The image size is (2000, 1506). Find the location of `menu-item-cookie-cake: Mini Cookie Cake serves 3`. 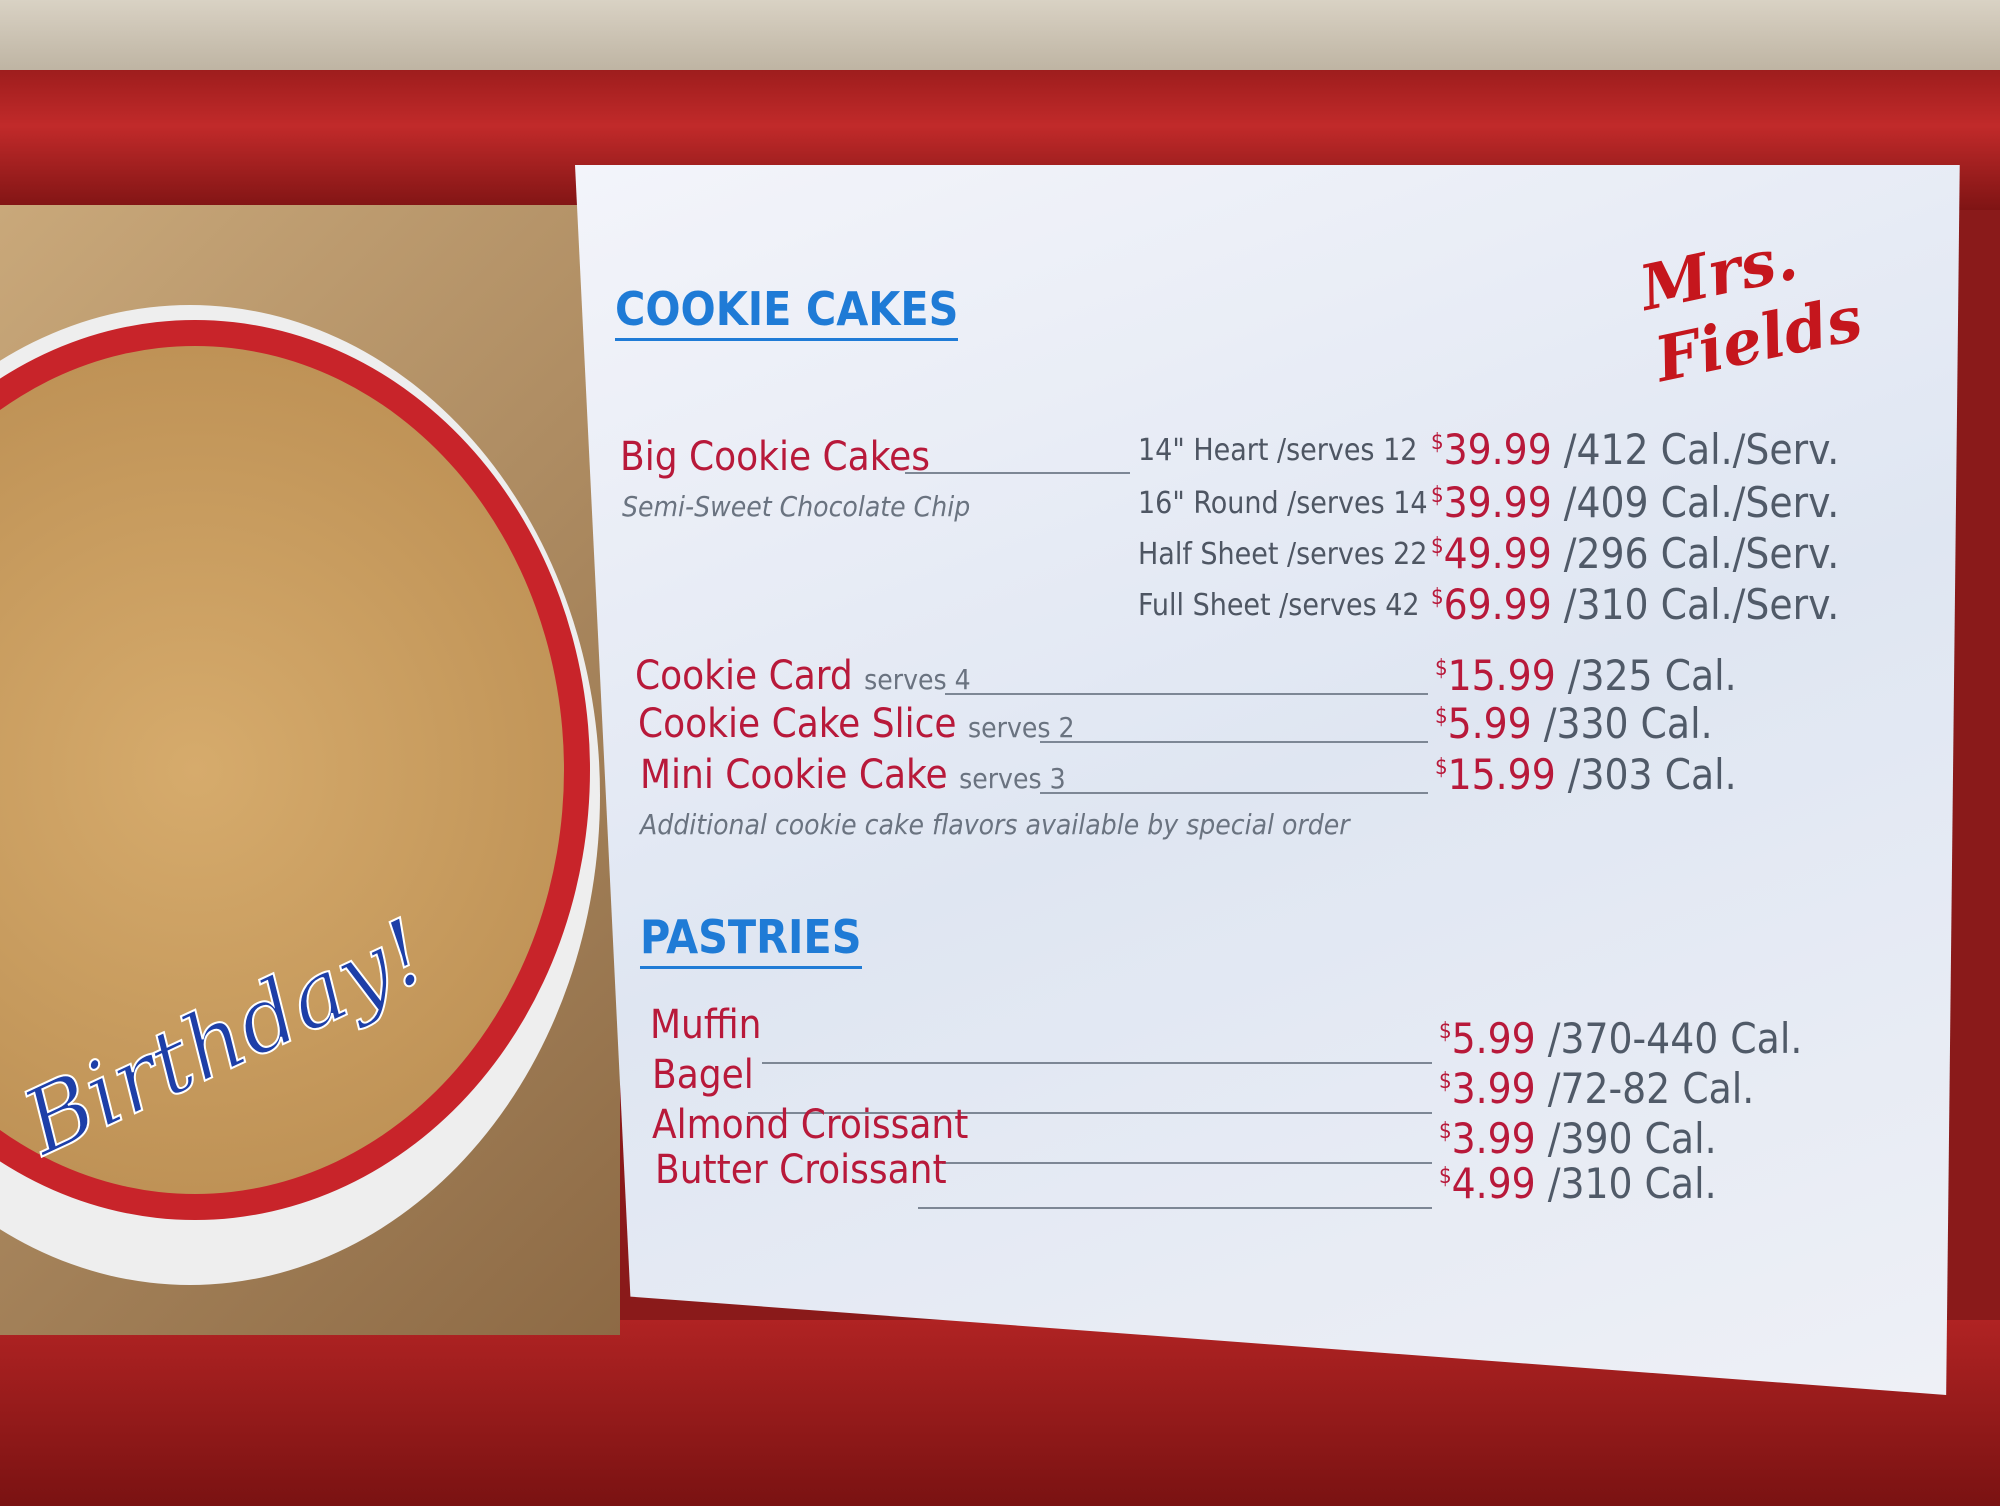

menu-item-cookie-cake: Mini Cookie Cake serves 3 is located at coordinates (853, 775).